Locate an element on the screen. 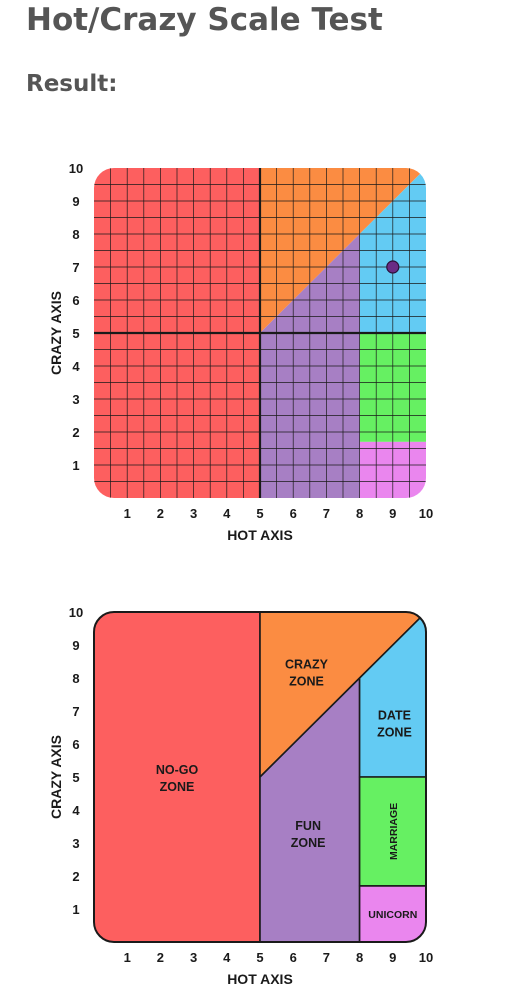 The width and height of the screenshot is (520, 1000). zone-label-fun: ZONE is located at coordinates (308, 843).